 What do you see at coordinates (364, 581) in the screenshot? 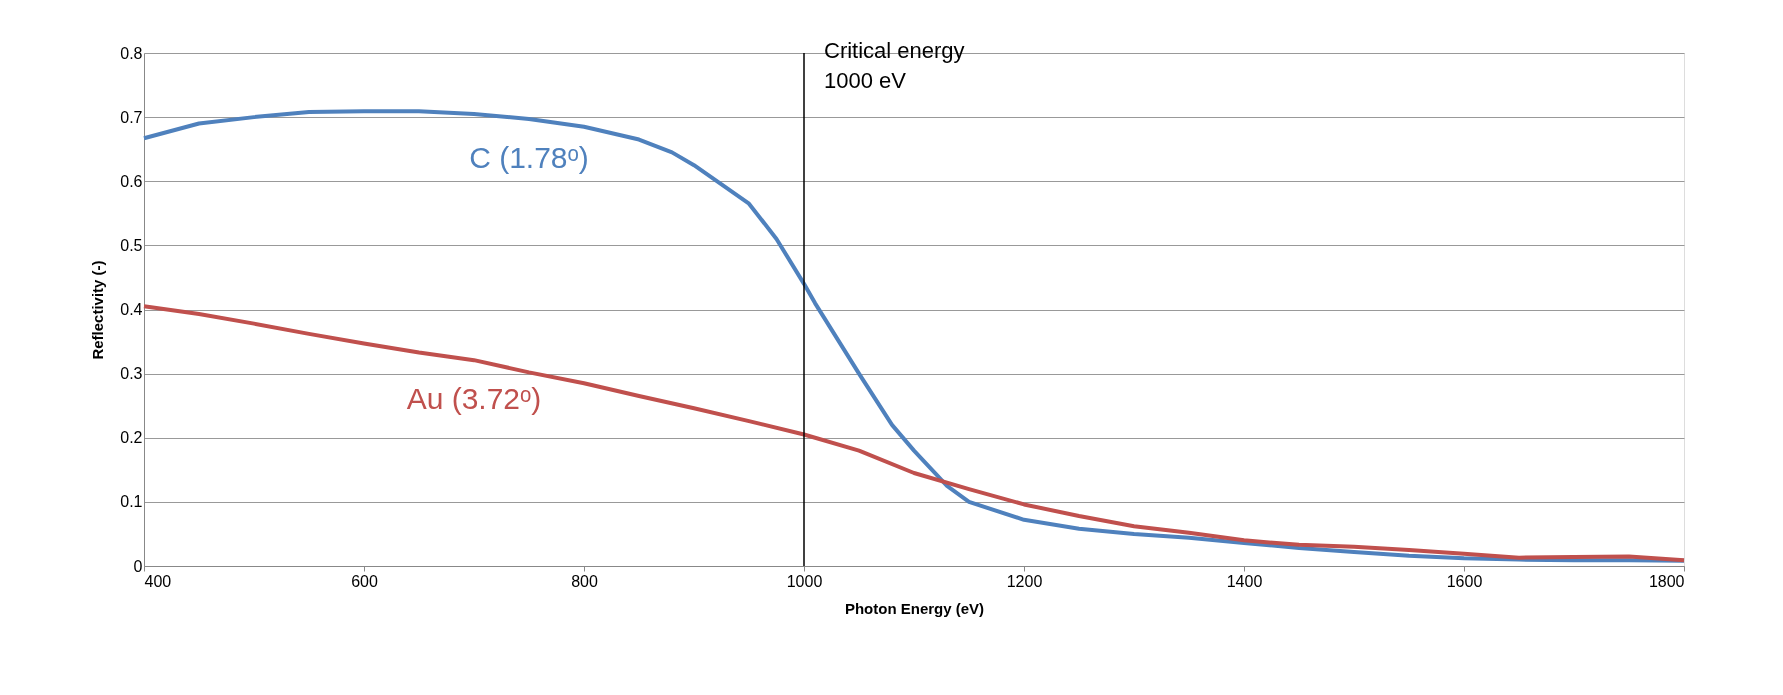
I see `x-tick-label: 600` at bounding box center [364, 581].